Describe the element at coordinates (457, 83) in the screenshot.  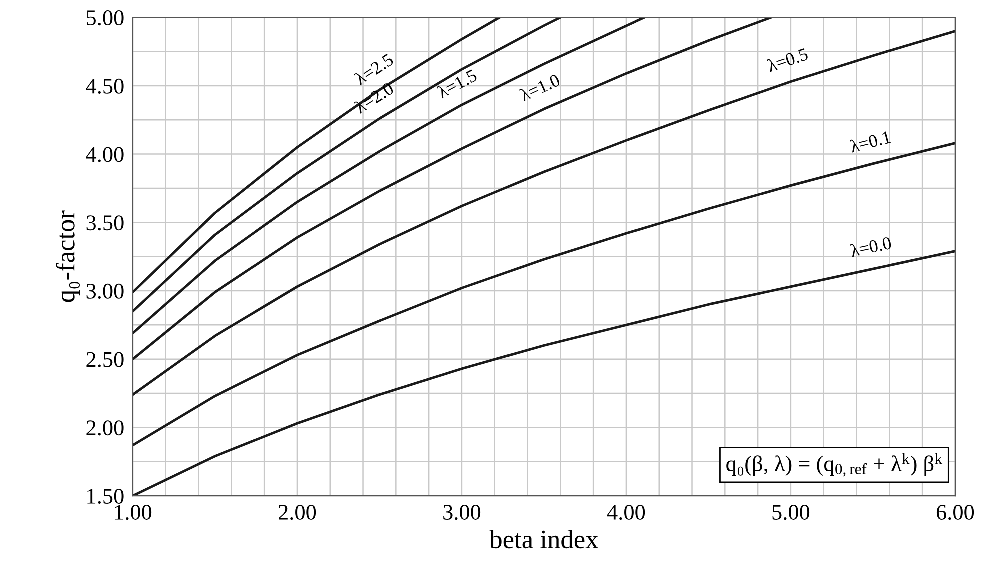
I see `text: λ=1.5` at that location.